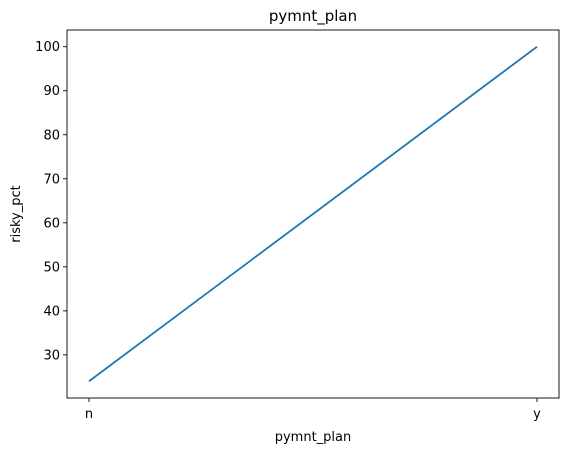 This screenshot has width=572, height=453. Describe the element at coordinates (51, 91) in the screenshot. I see `y-tick-label: 90` at that location.